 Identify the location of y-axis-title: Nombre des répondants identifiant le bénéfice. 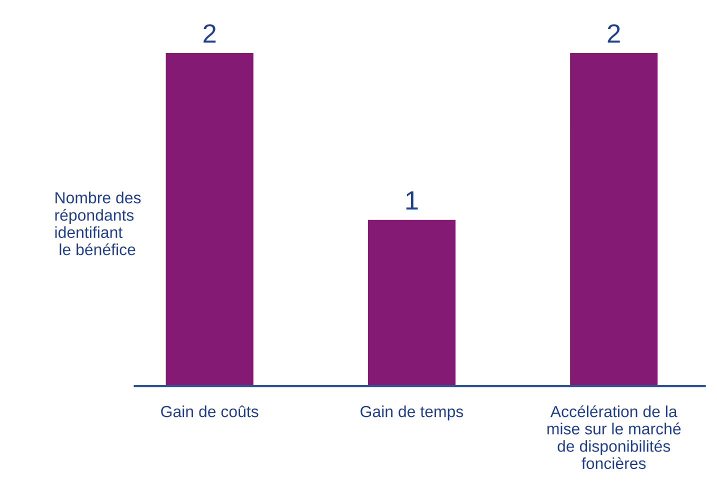
(98, 224).